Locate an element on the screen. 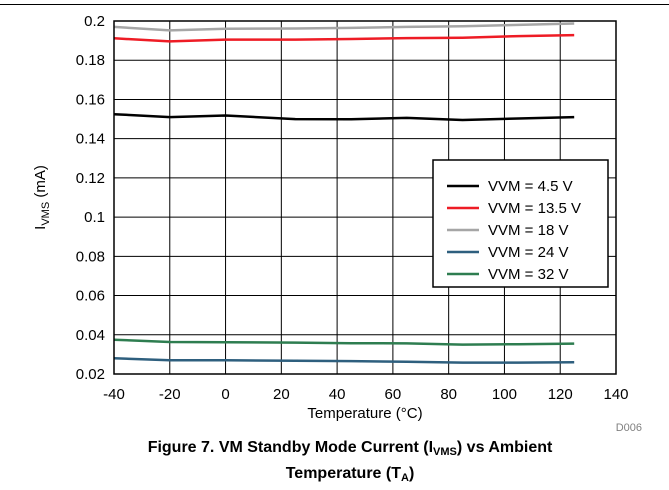 This screenshot has width=669, height=490. caption-line-2: Temperature (TA) is located at coordinates (350, 476).